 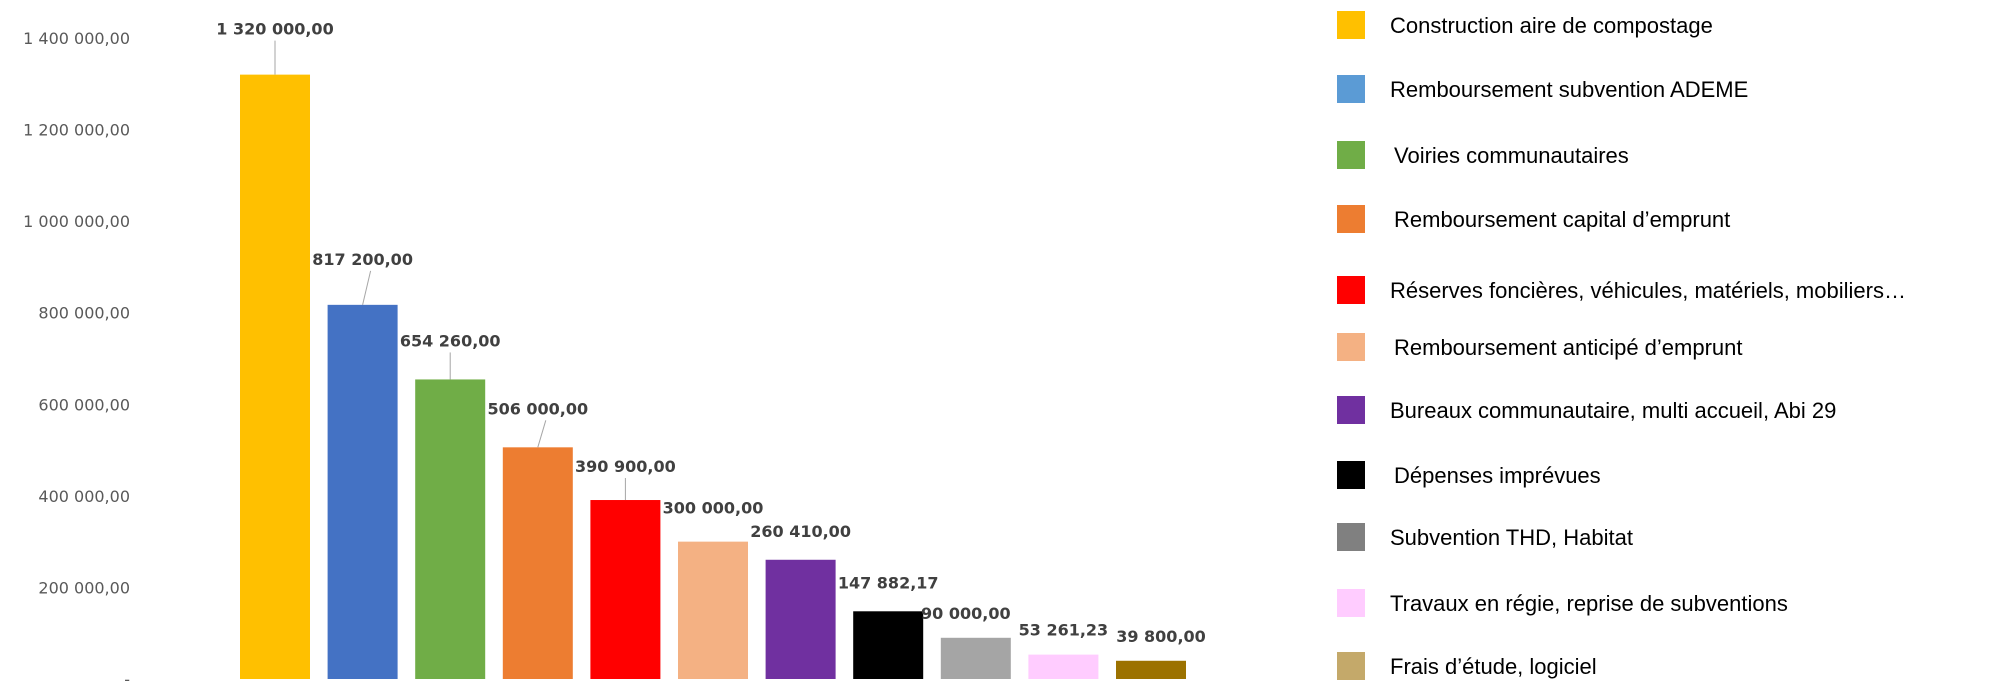 What do you see at coordinates (84, 404) in the screenshot?
I see `y-tick-label: 600 000,00` at bounding box center [84, 404].